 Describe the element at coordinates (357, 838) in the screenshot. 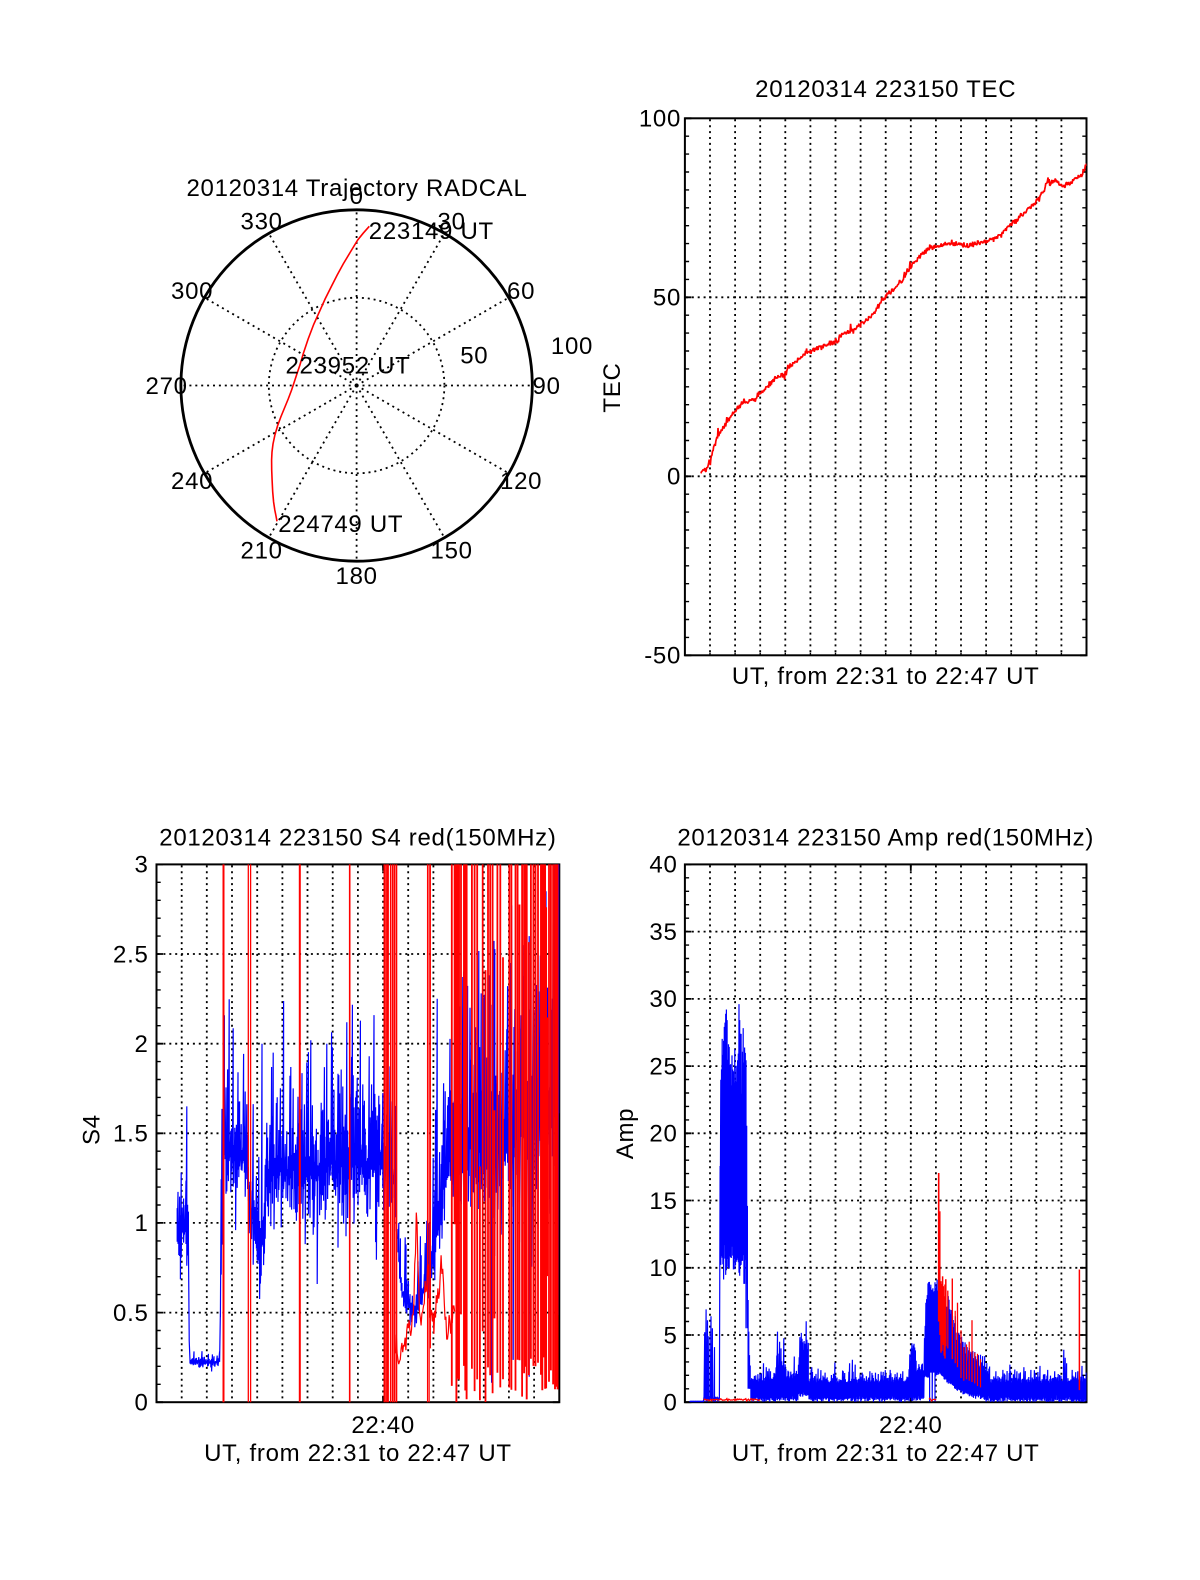

I see `svg-text: 20120314 223150 S4 red(150MHz)` at that location.